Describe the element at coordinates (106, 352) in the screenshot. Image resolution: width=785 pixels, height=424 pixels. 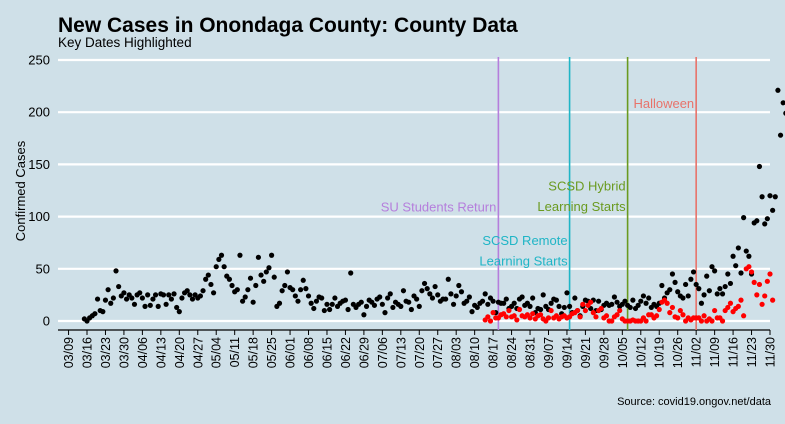
I see `x-tick-label: 03/23` at that location.